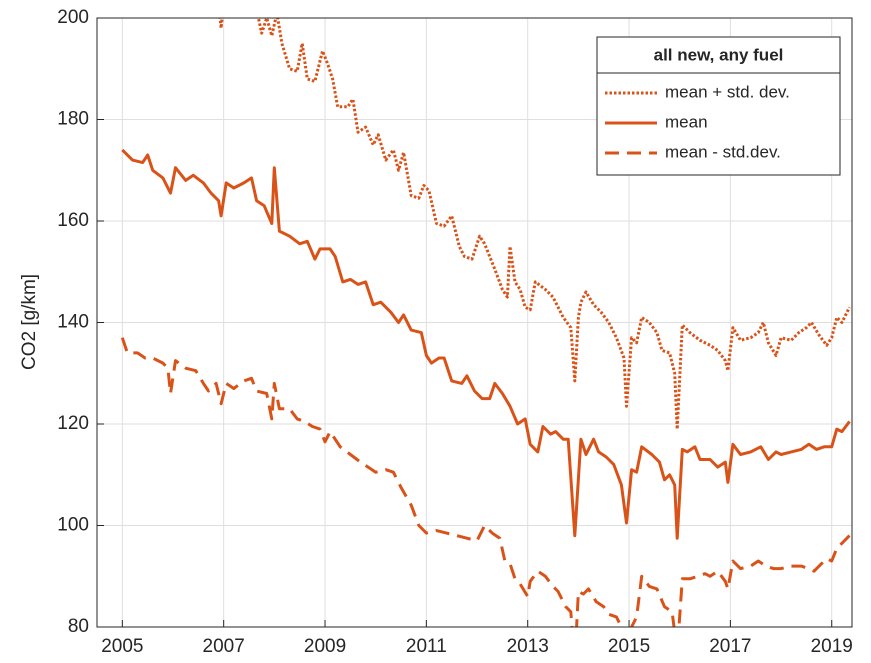 The height and width of the screenshot is (663, 871). What do you see at coordinates (73, 525) in the screenshot?
I see `y-tick-label: 100` at bounding box center [73, 525].